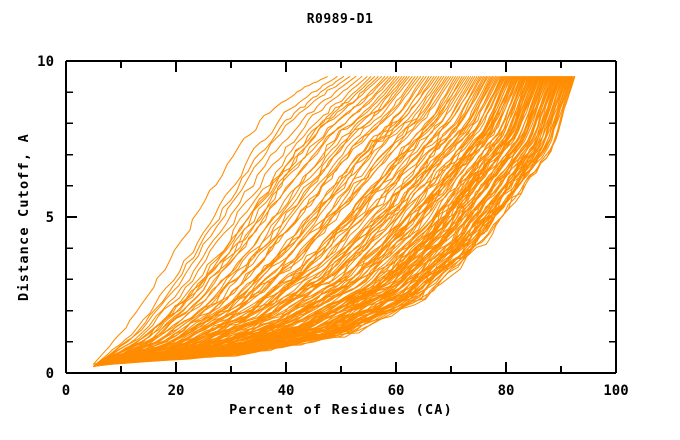 This screenshot has height=440, width=680. I want to click on y-tick-label-5: 5, so click(50, 218).